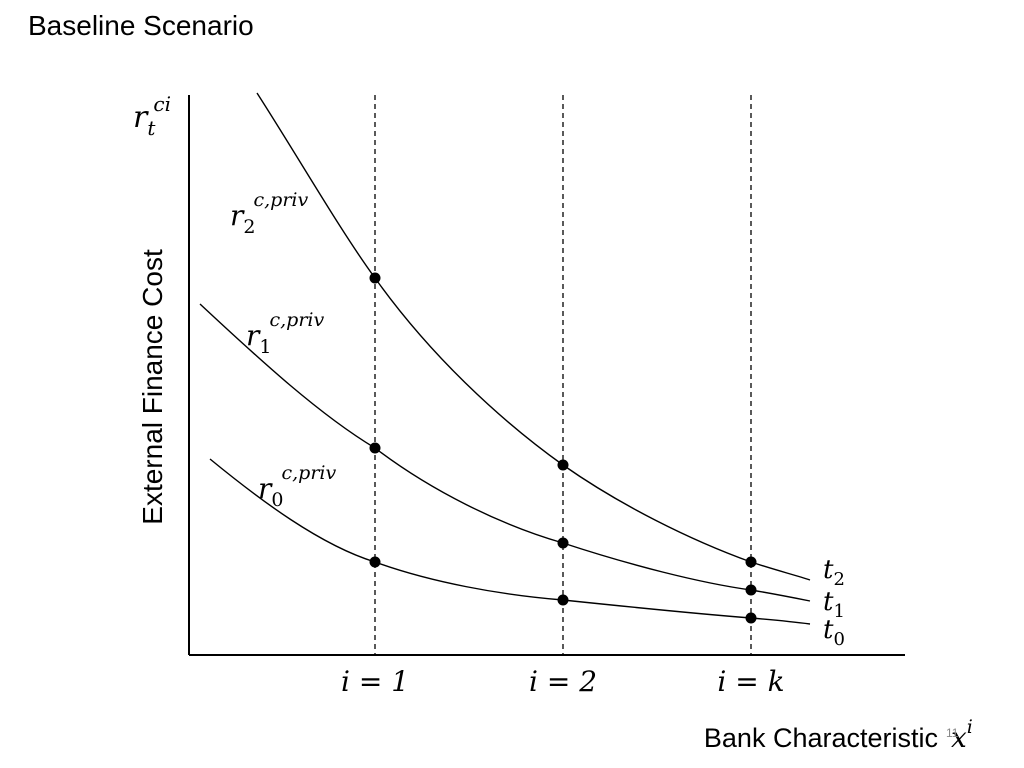 The height and width of the screenshot is (768, 1024). Describe the element at coordinates (563, 600) in the screenshot. I see `point-t0-i2` at that location.